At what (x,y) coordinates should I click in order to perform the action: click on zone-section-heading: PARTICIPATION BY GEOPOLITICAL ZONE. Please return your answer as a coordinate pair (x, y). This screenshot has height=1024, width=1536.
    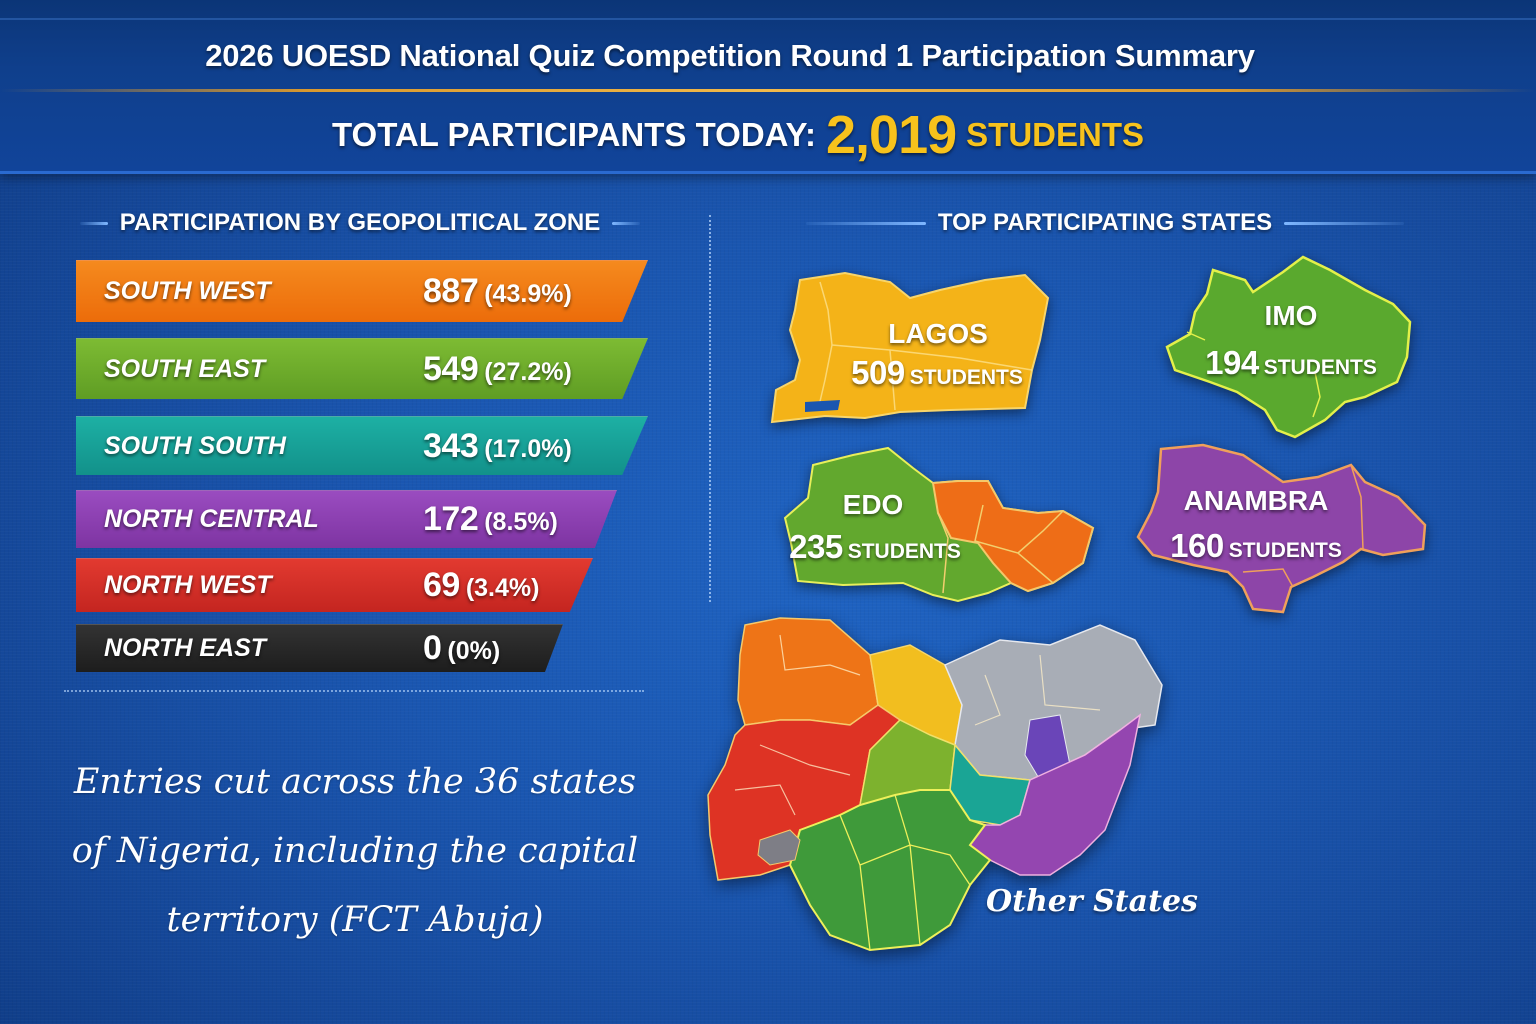
    Looking at the image, I should click on (360, 223).